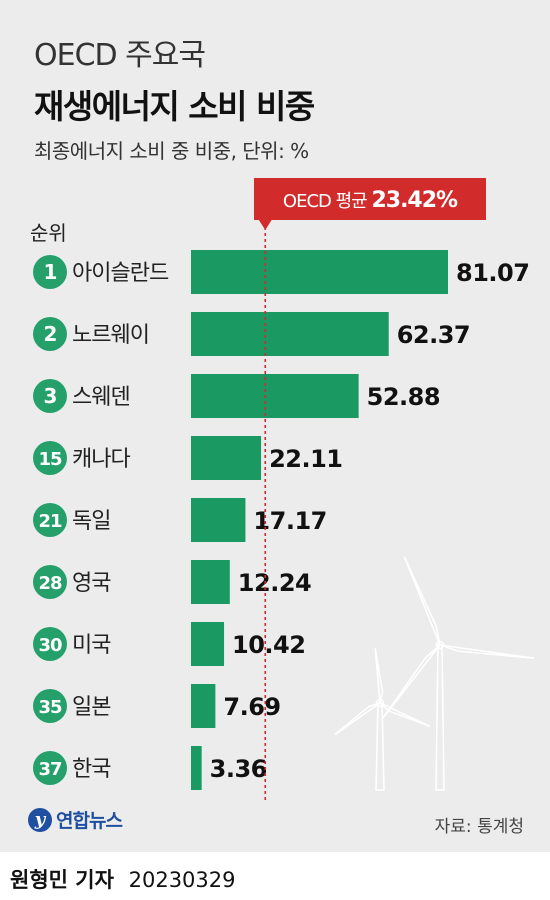 This screenshot has width=550, height=900. I want to click on yonhap-logo: y 연합뉴스, so click(75, 819).